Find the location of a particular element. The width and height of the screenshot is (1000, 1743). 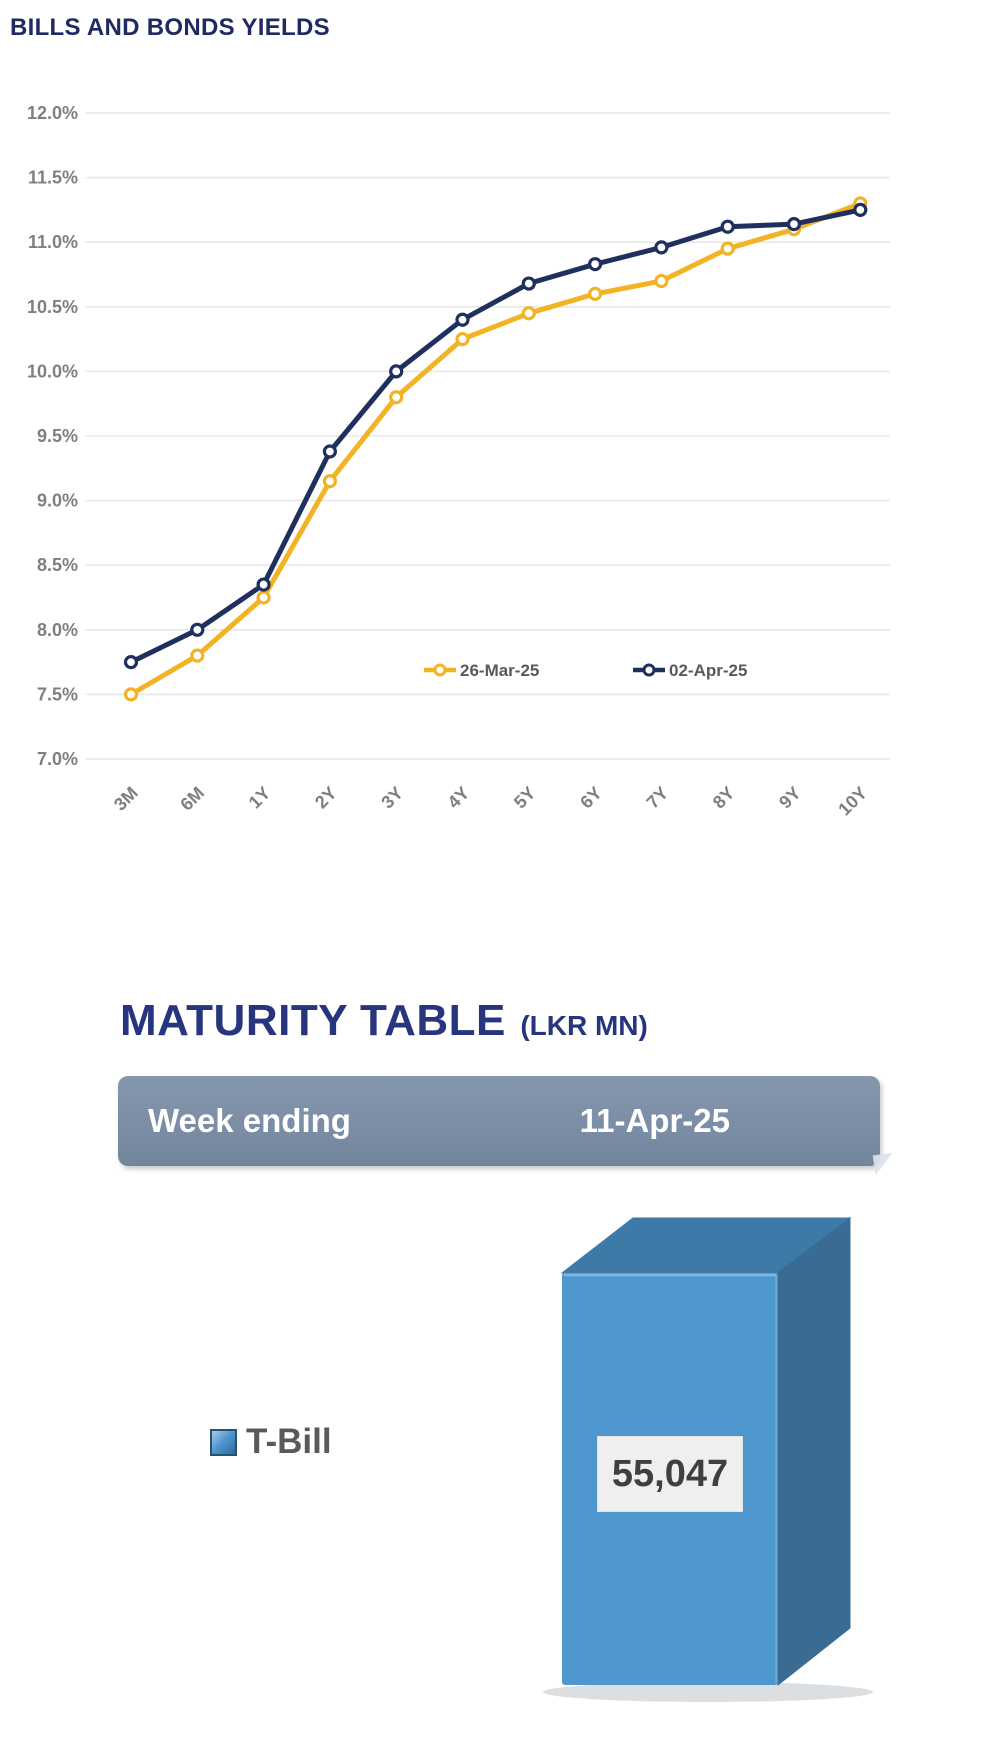

x-tick-label: 3Y is located at coordinates (392, 798).